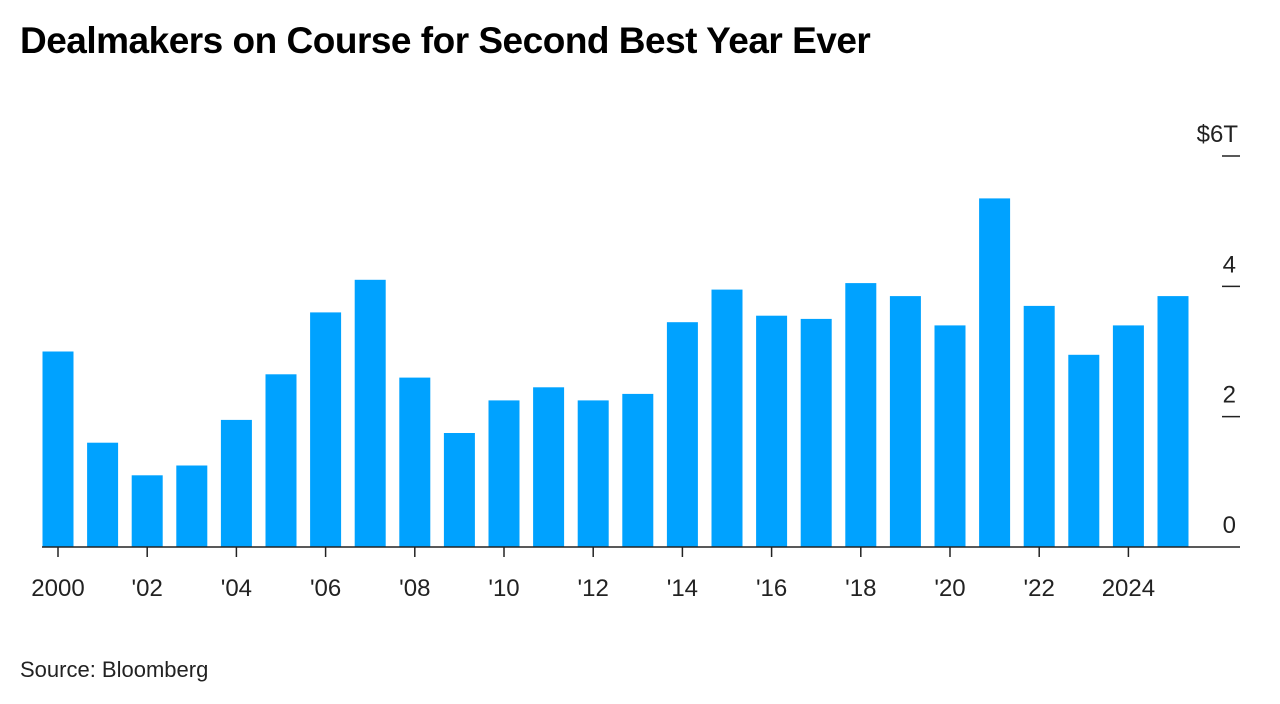 This screenshot has width=1280, height=704. What do you see at coordinates (147, 511) in the screenshot?
I see `bar-2002` at bounding box center [147, 511].